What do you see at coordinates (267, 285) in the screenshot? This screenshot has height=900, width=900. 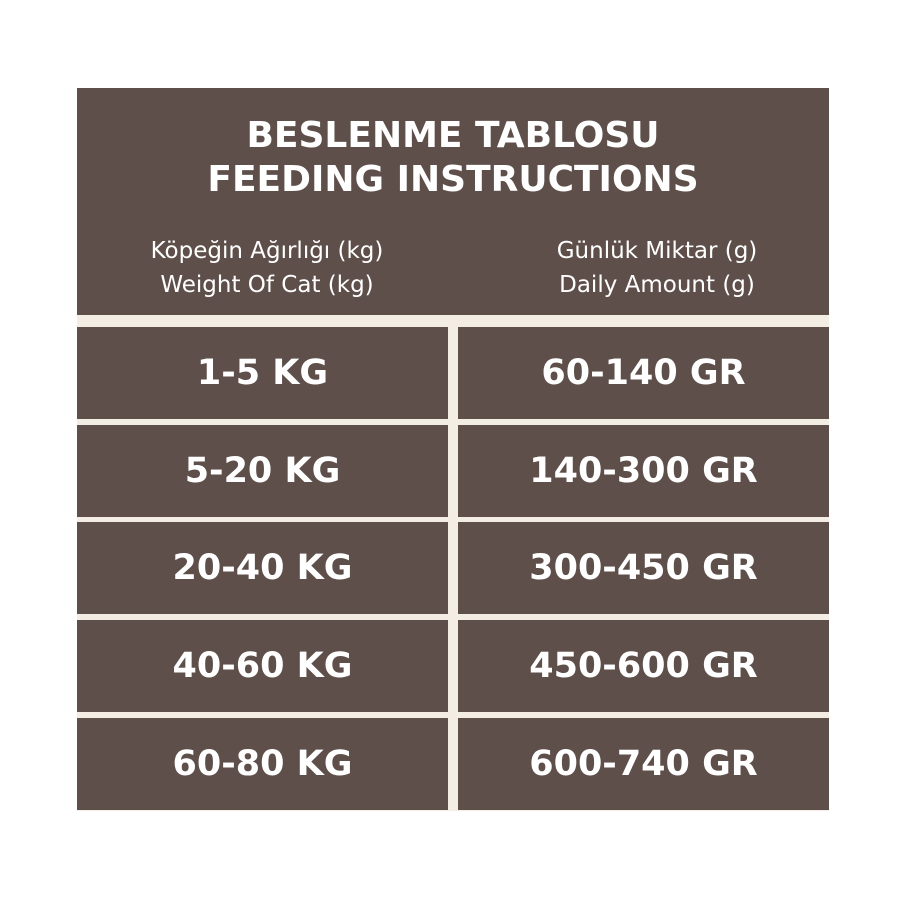 I see `weight-header-en: Weight Of Cat (kg)` at bounding box center [267, 285].